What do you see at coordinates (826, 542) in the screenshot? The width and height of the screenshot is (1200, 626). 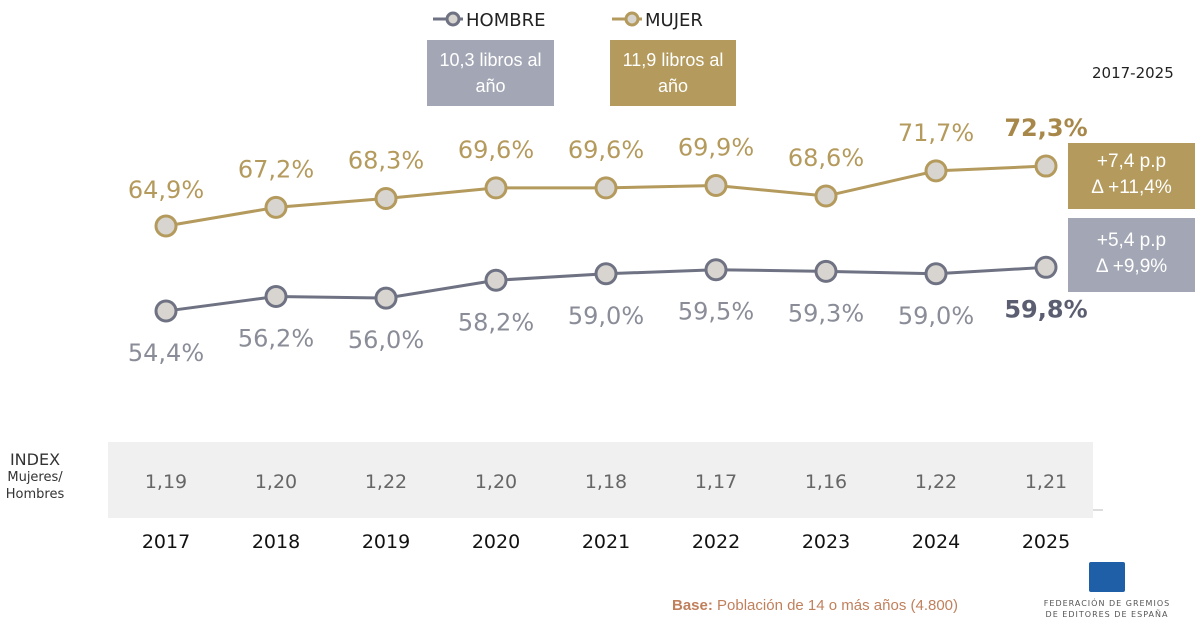 I see `x-tick-label: 2023` at bounding box center [826, 542].